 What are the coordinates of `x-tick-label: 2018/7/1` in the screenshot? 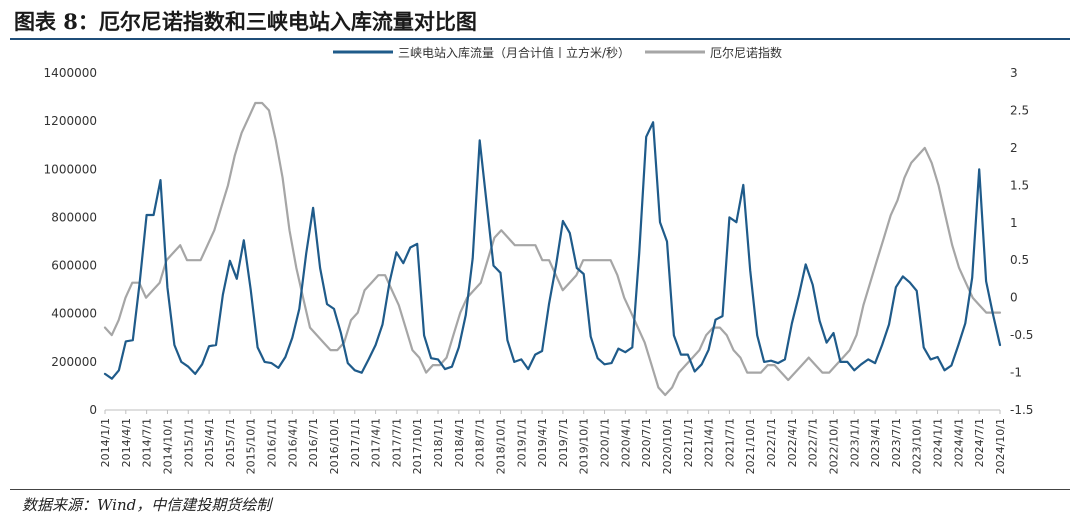 It's located at (480, 442).